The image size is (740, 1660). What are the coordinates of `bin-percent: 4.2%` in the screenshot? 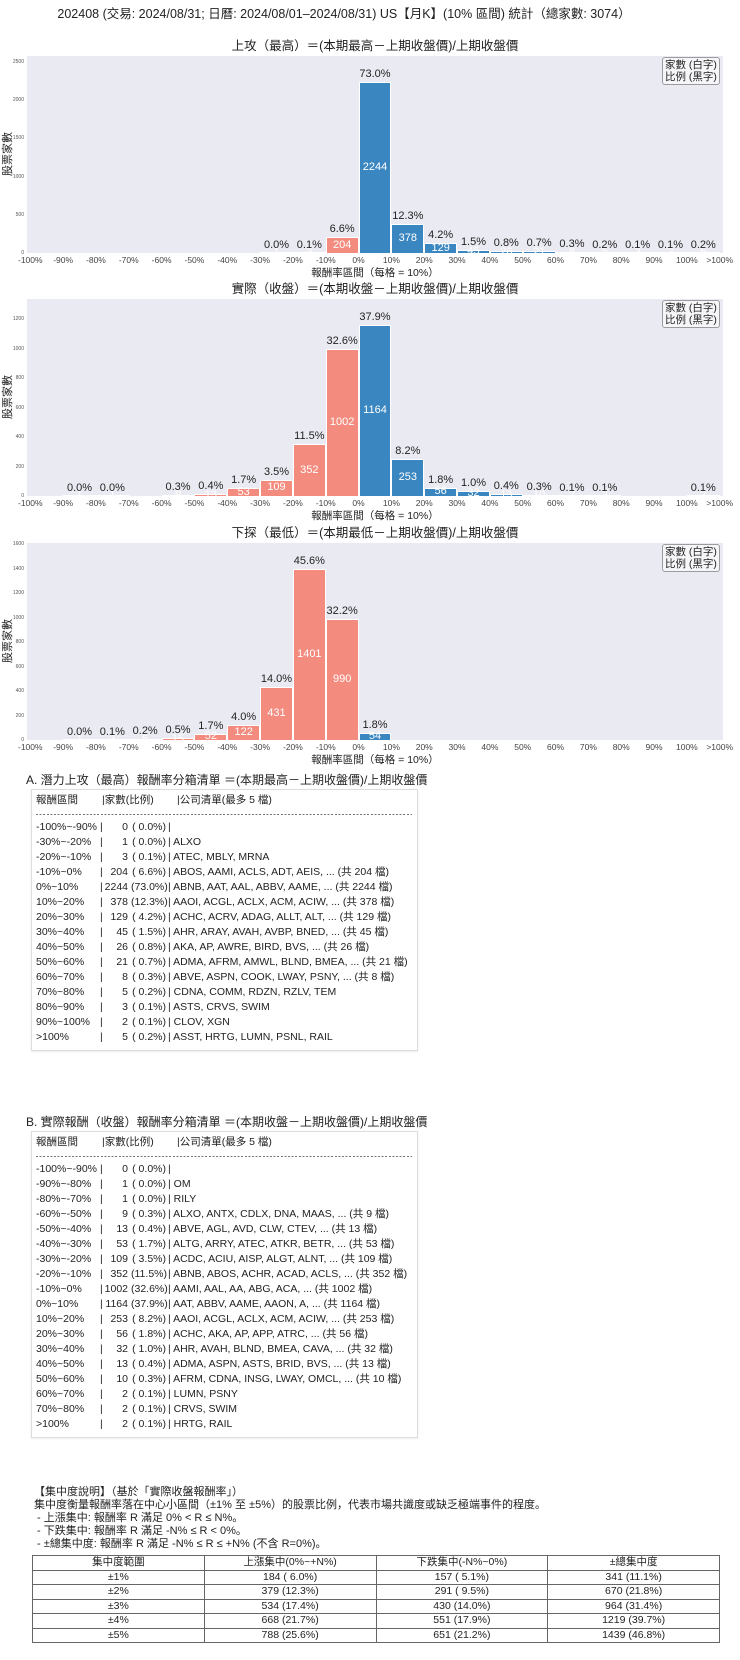 It's located at (148, 917).